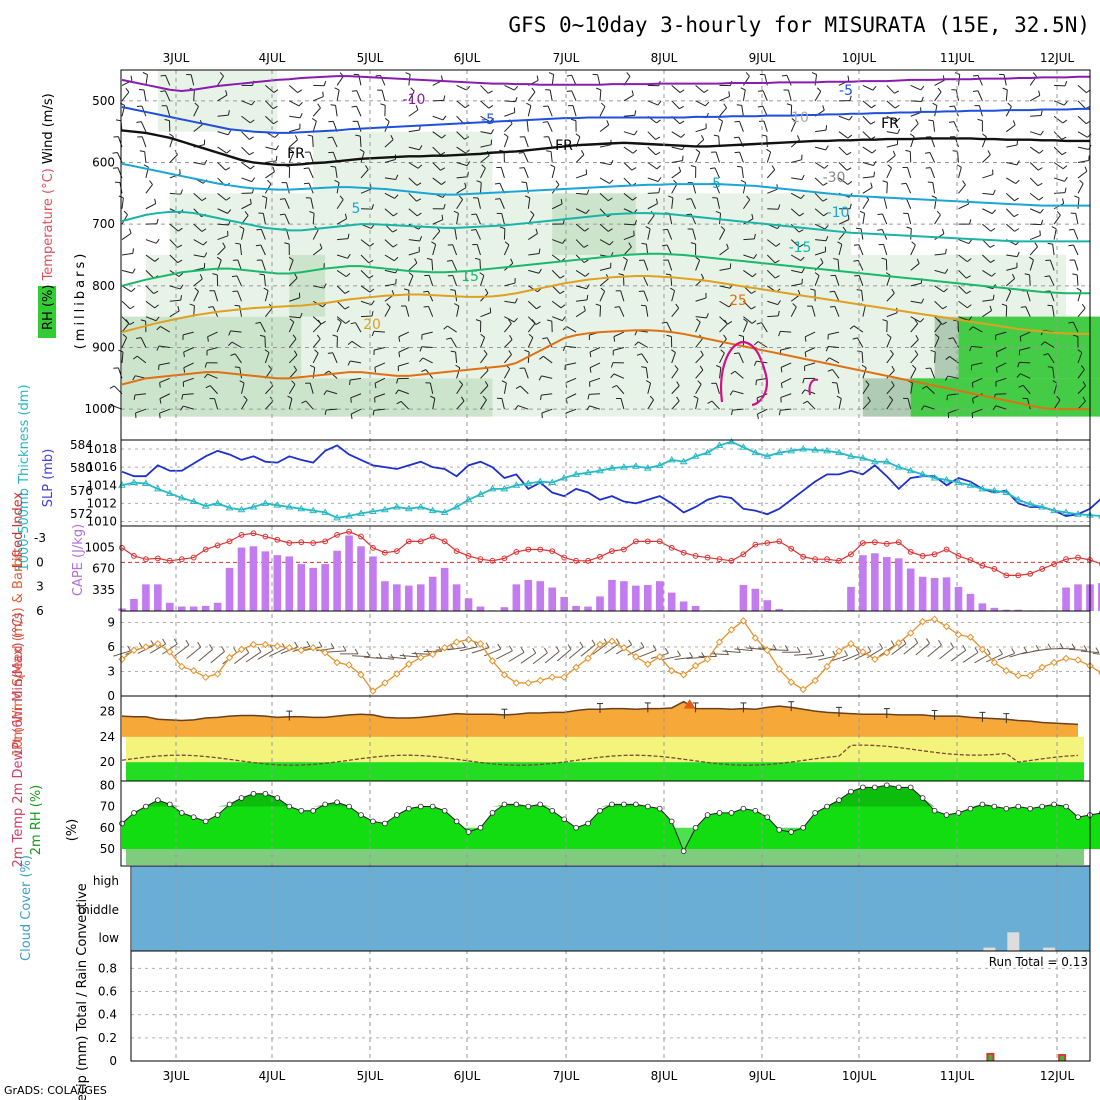  I want to click on surface-wind-barb-flag, so click(392, 657).